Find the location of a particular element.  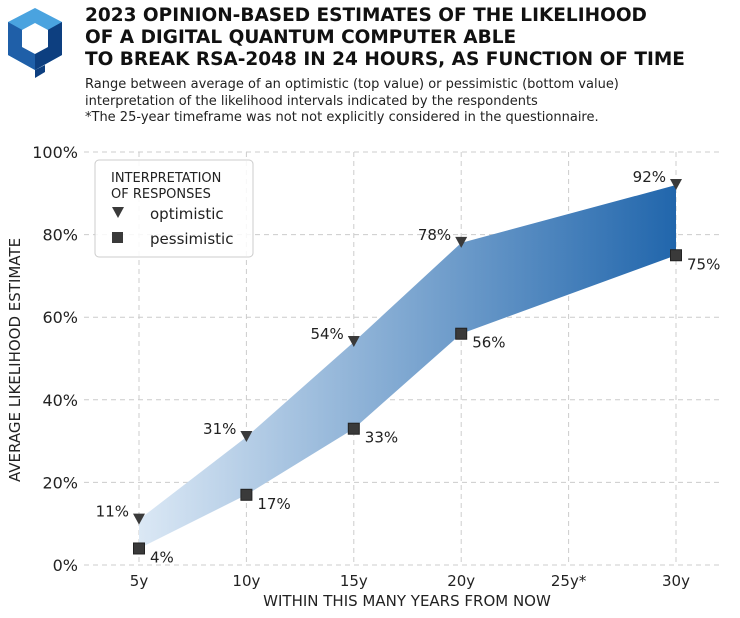

legend-entry-optimistic: optimistic is located at coordinates (187, 214).